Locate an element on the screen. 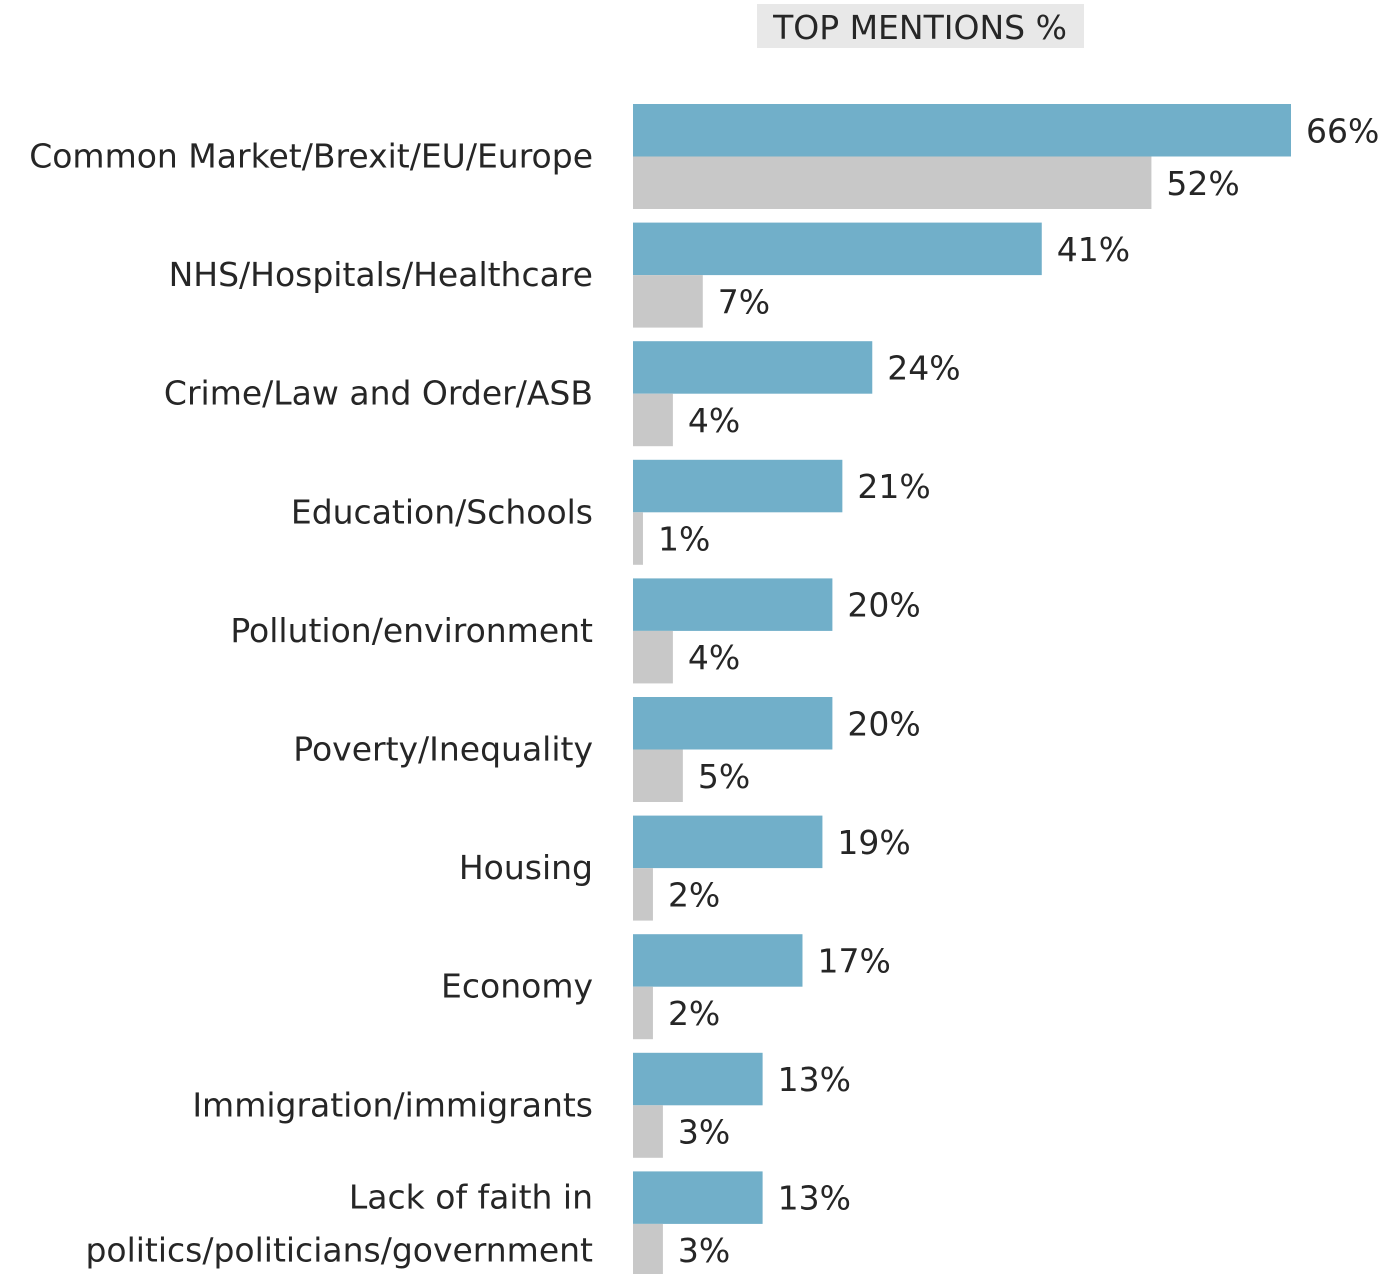  category-label: Housing is located at coordinates (526, 867).